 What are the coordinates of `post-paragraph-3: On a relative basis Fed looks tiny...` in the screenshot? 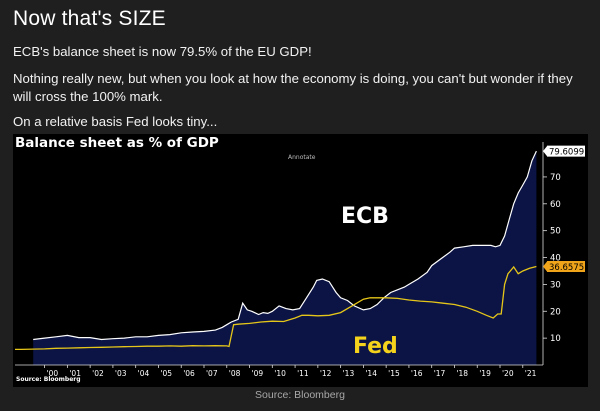 It's located at (115, 121).